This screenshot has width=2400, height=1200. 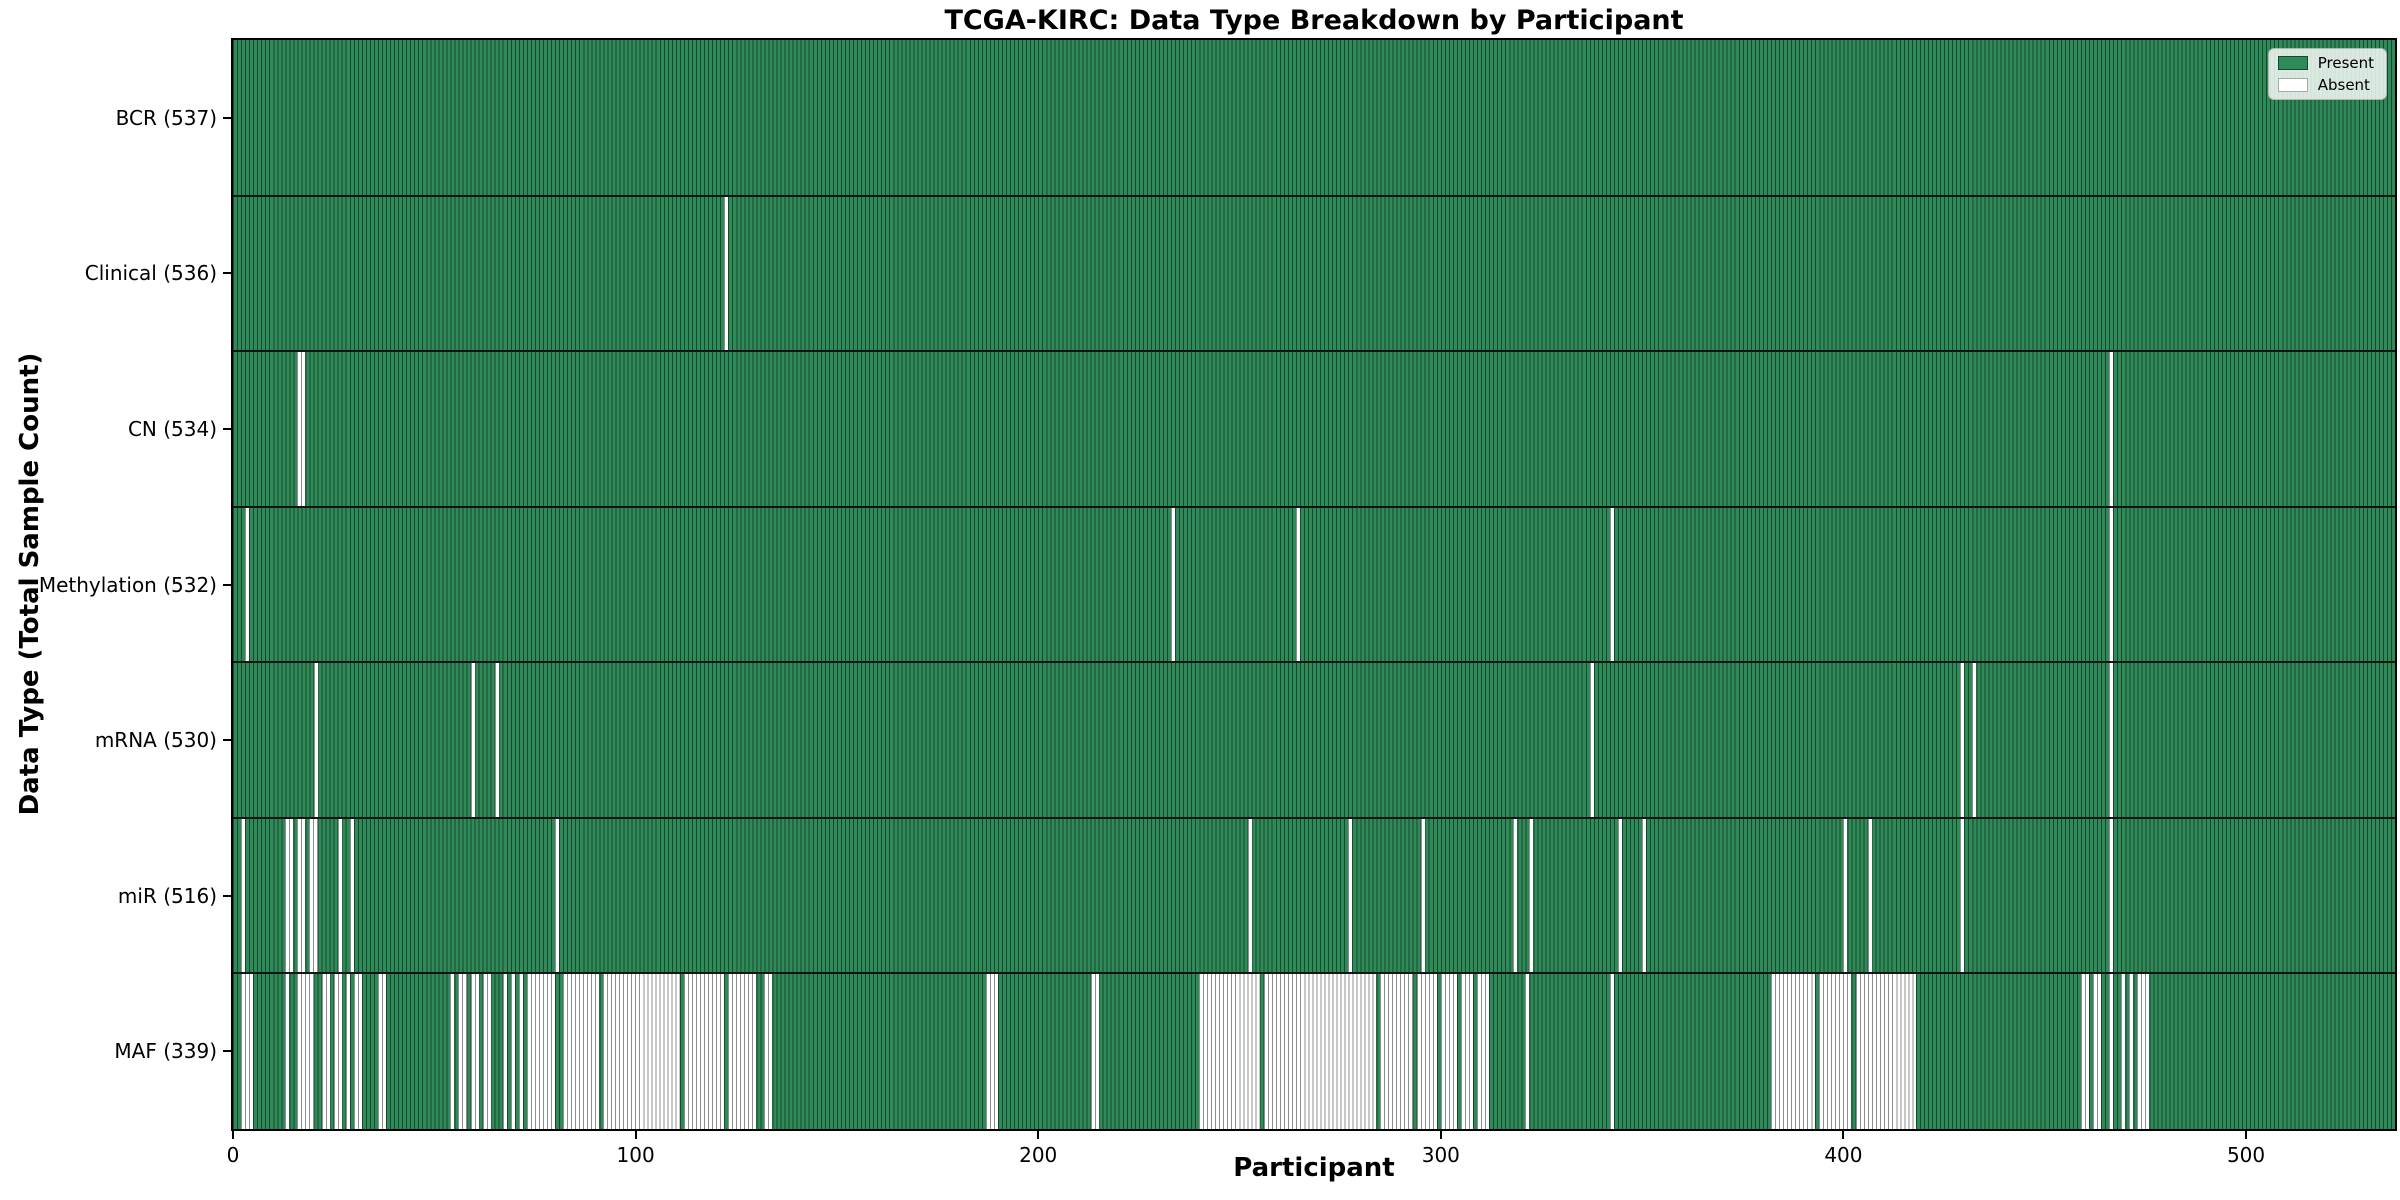 I want to click on x-tick-label-0: 0, so click(x=233, y=1155).